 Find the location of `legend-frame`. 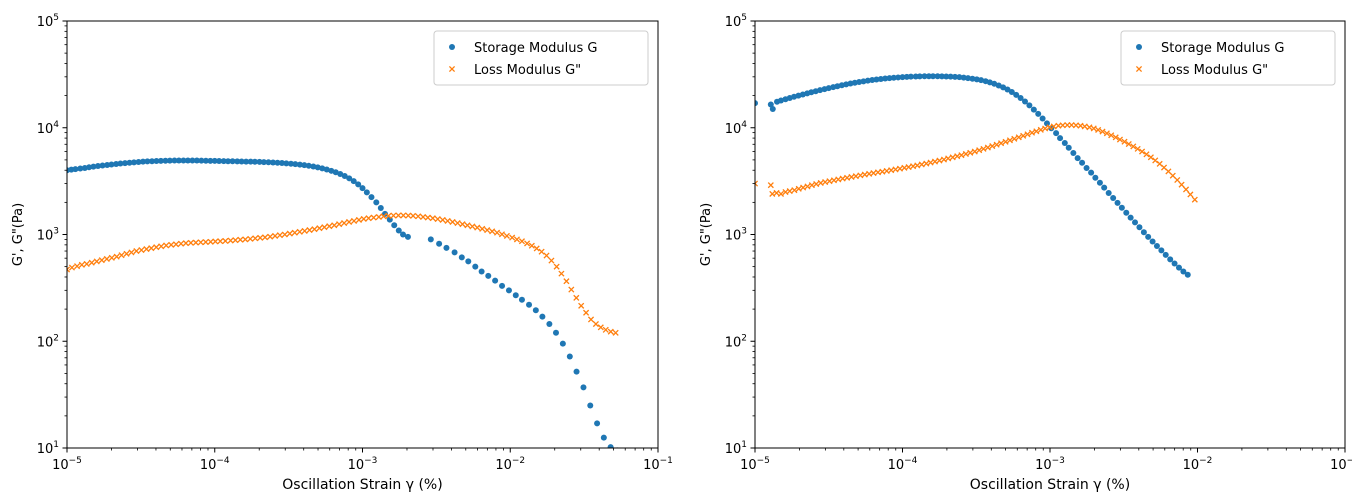

legend-frame is located at coordinates (541, 58).